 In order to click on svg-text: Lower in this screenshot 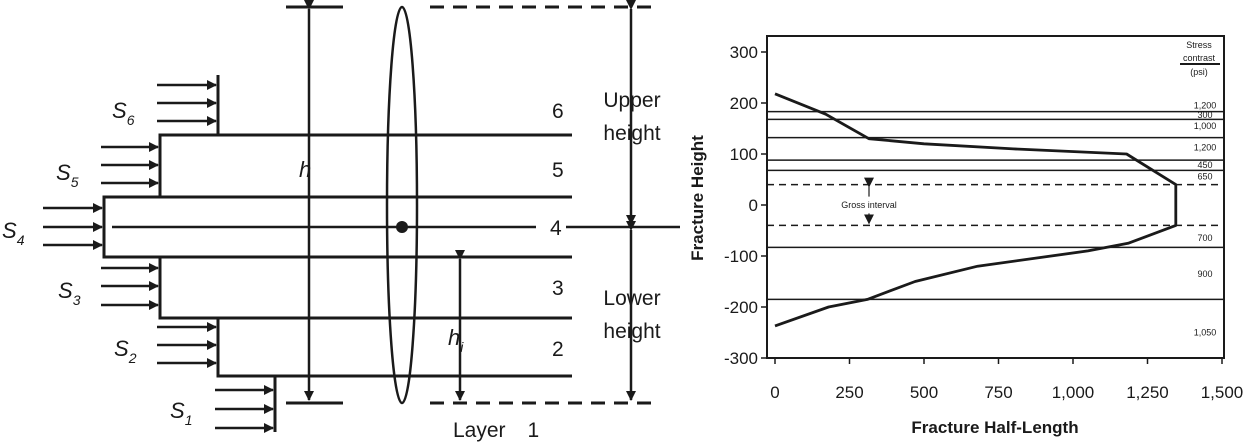, I will do `click(631, 298)`.